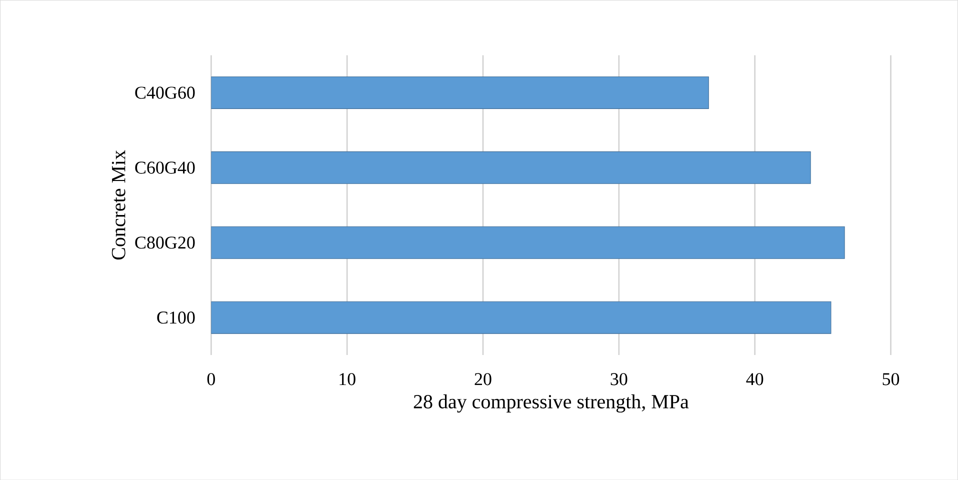 The width and height of the screenshot is (958, 480). What do you see at coordinates (891, 379) in the screenshot?
I see `x-tick-label: 50` at bounding box center [891, 379].